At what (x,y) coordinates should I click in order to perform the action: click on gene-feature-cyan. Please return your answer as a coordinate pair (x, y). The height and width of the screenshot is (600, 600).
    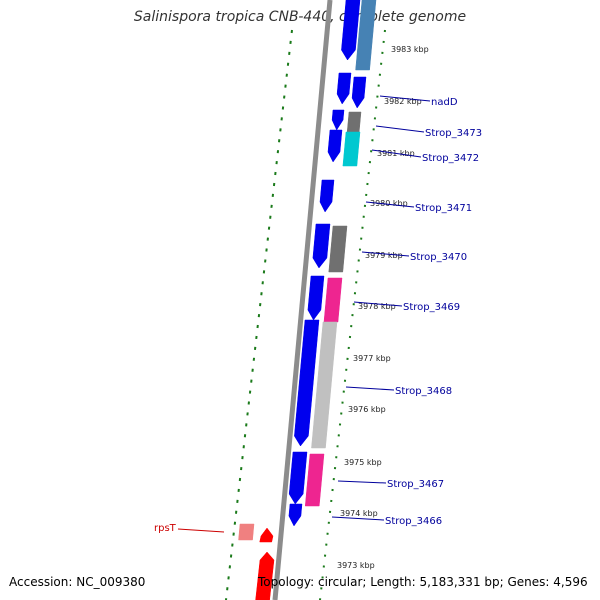
    Looking at the image, I should click on (351, 149).